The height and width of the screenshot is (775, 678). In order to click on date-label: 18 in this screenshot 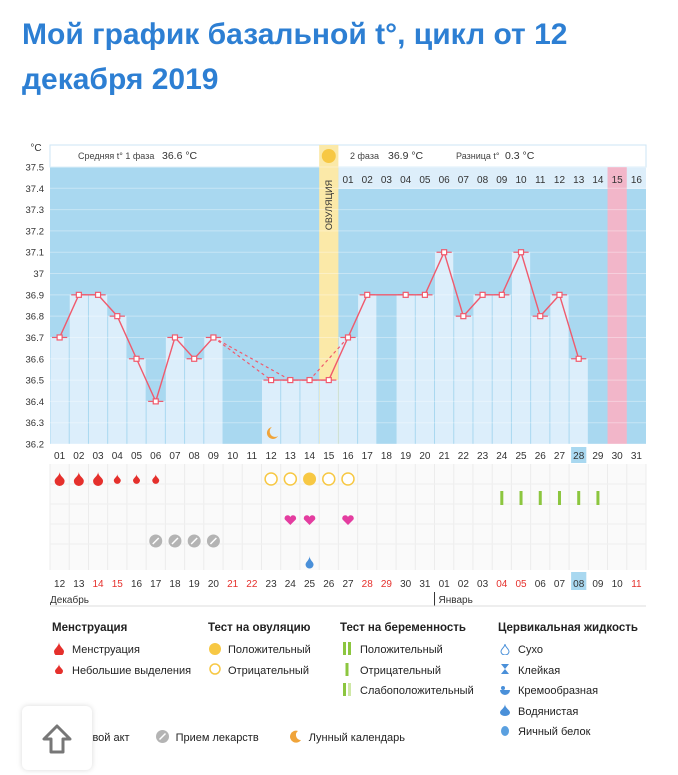, I will do `click(175, 584)`.